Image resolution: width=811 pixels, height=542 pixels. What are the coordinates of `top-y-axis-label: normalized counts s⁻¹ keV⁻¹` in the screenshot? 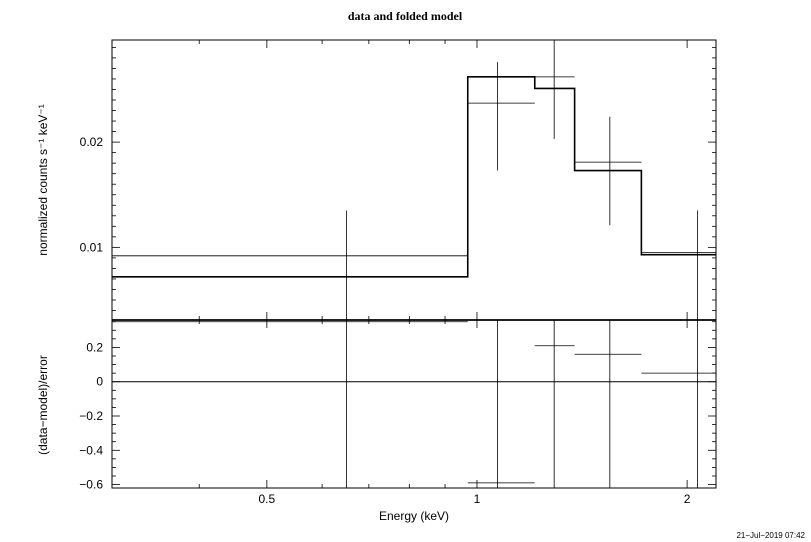 It's located at (43, 179).